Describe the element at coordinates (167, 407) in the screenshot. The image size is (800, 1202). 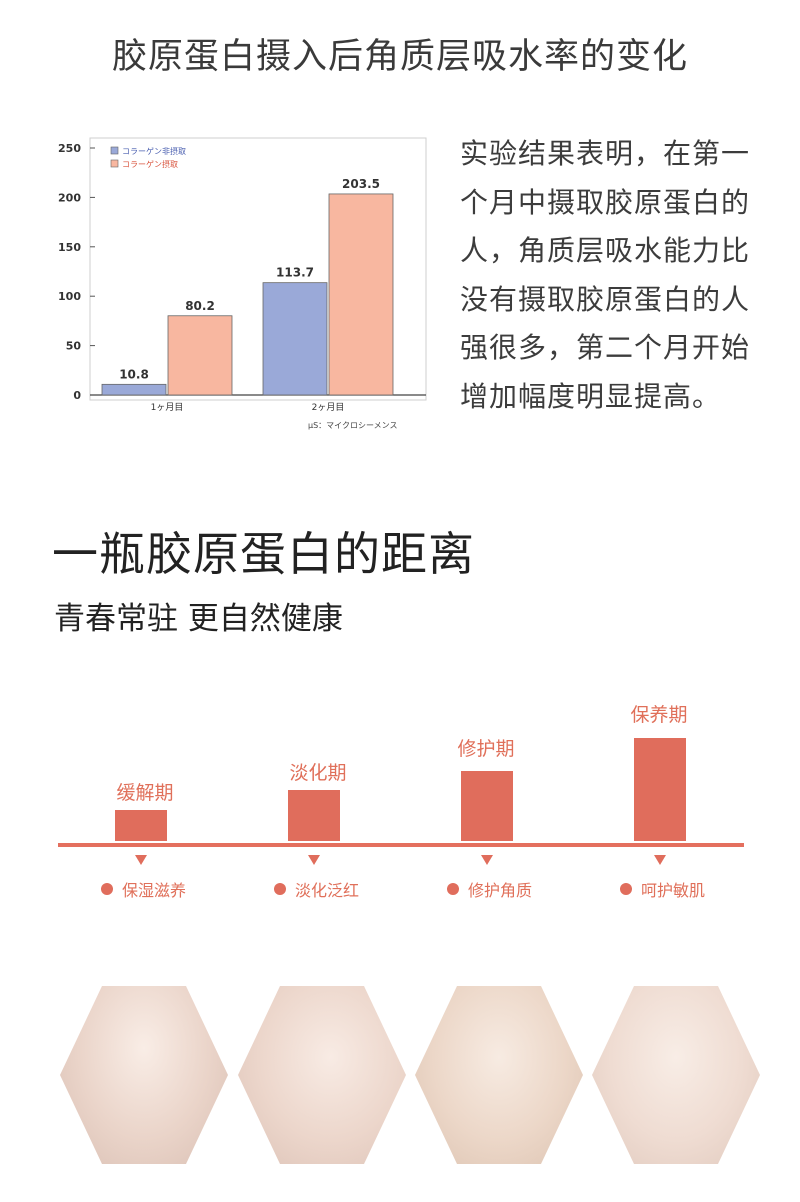
I see `x-tick-label: 1ヶ月目` at that location.